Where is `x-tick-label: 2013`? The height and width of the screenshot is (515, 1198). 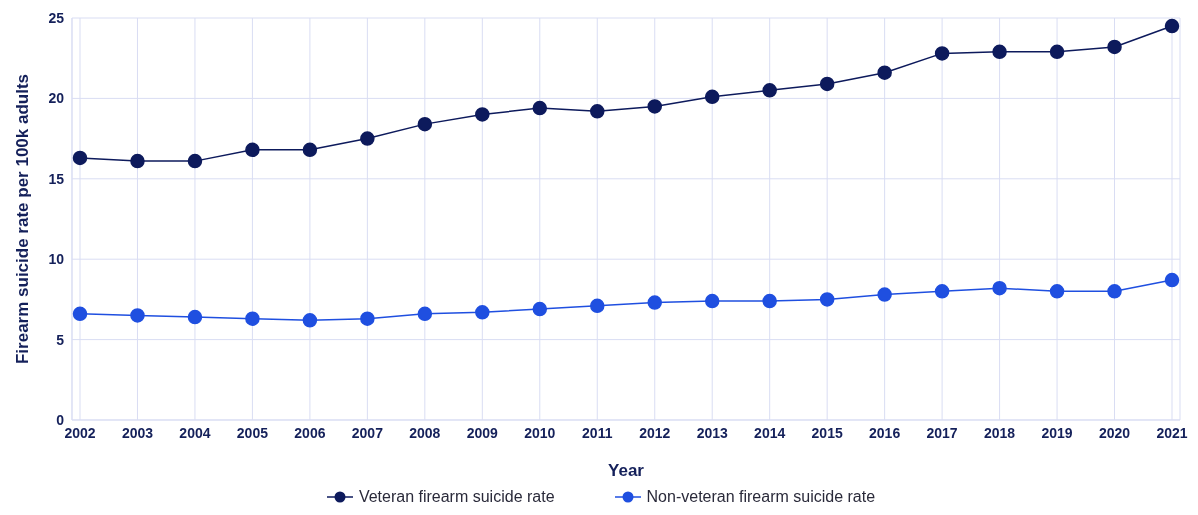 x-tick-label: 2013 is located at coordinates (712, 432).